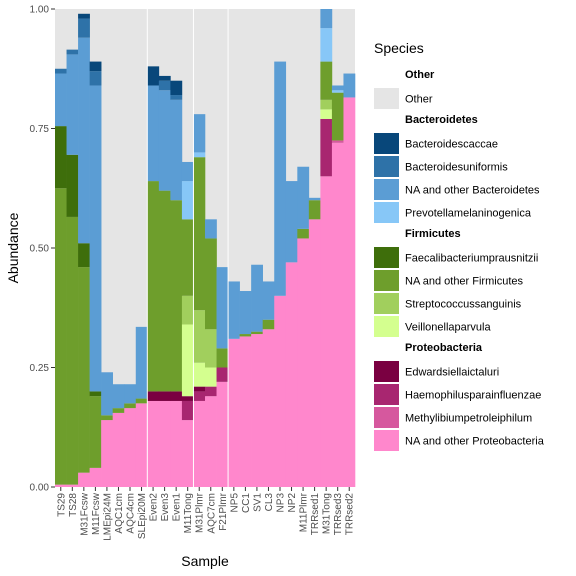  I want to click on bar-segment-f21plmr-na-and-other-proteobacteria, so click(222, 434).